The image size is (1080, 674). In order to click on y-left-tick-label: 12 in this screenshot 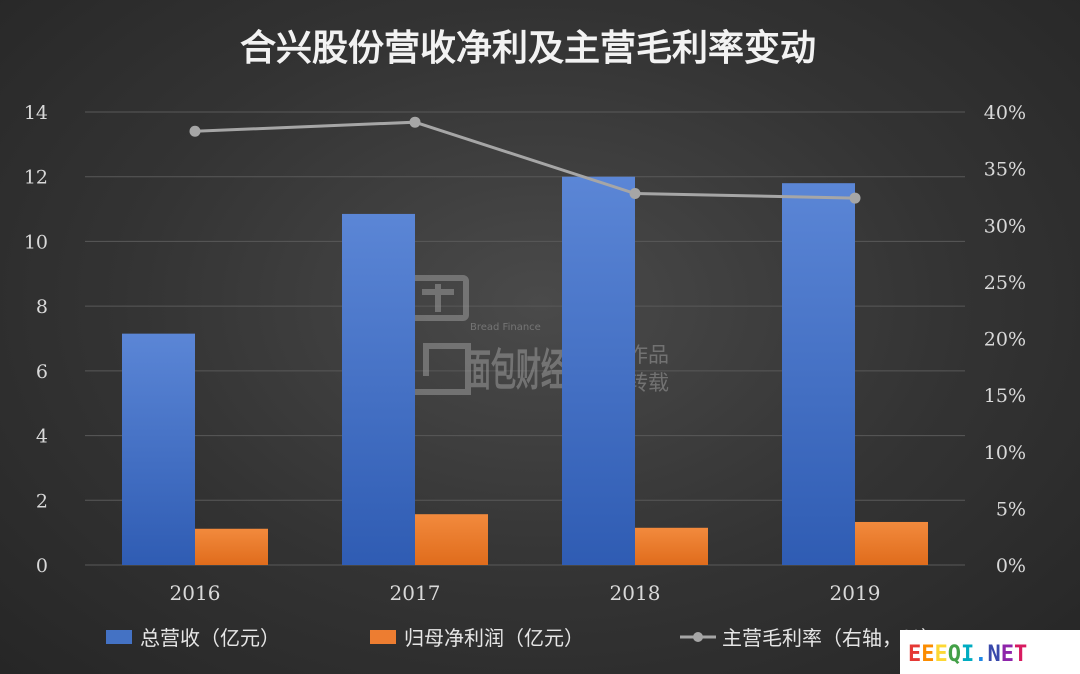, I will do `click(36, 178)`.